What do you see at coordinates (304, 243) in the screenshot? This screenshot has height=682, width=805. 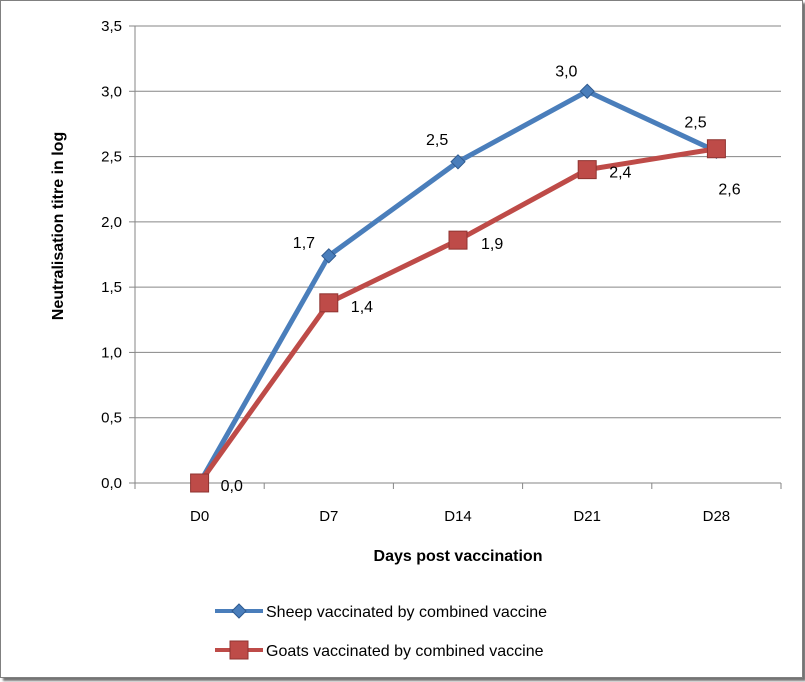 I see `data-label: 1,7` at bounding box center [304, 243].